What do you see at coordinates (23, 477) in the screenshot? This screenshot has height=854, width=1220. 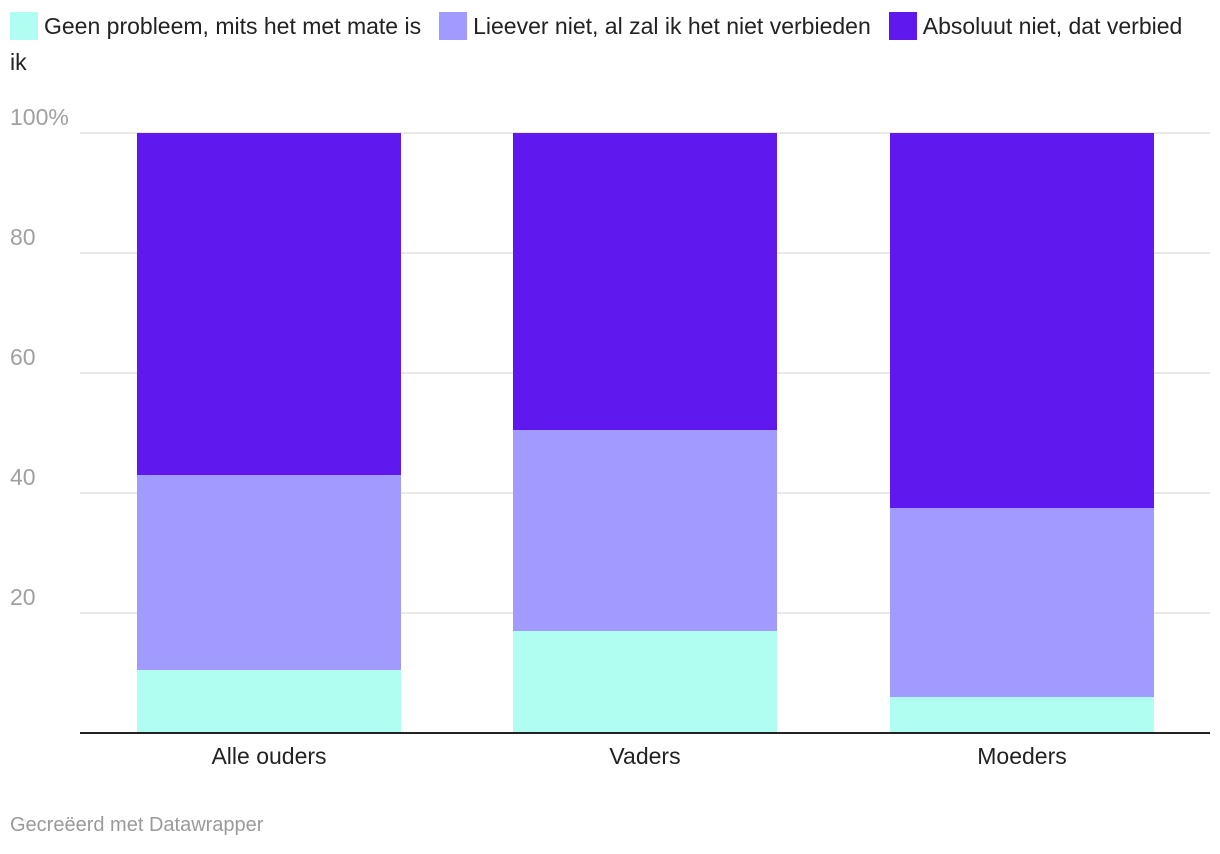 I see `y-tick-label: 40` at bounding box center [23, 477].